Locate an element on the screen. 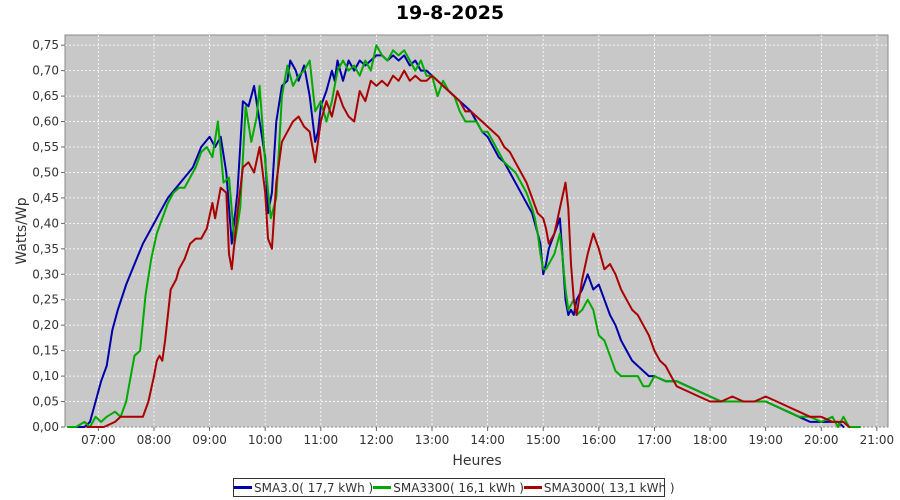  x-tick-label: 11:00 is located at coordinates (321, 440).